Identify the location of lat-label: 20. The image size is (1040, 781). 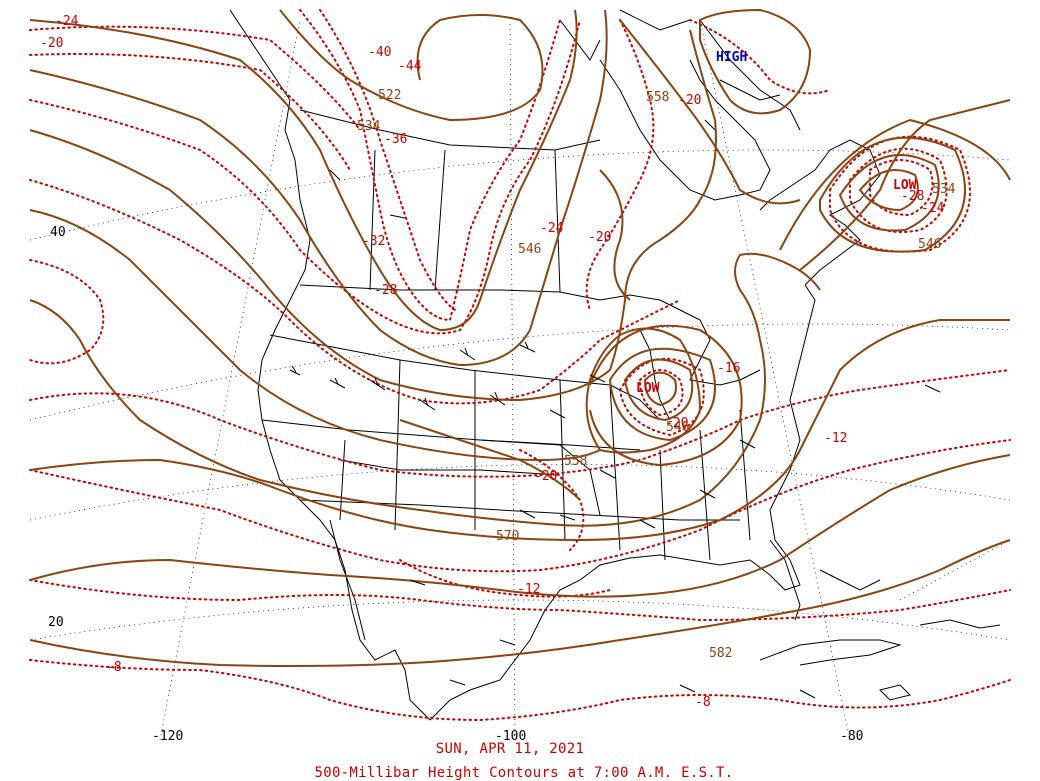
(56, 622).